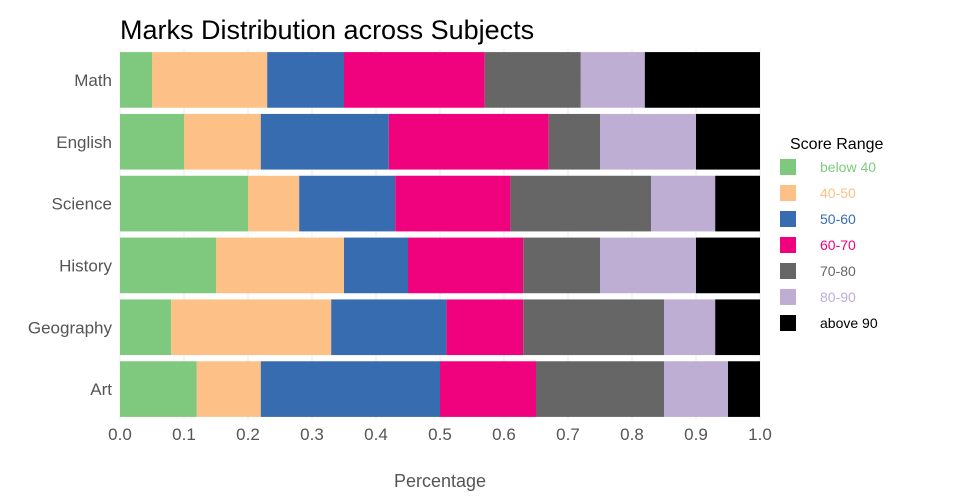  I want to click on x-tick-labels: 0.0 0.1 0.2 0.3 0.4 0.5 0.6 0.7 0.8 0.9 1.0, so click(440, 434).